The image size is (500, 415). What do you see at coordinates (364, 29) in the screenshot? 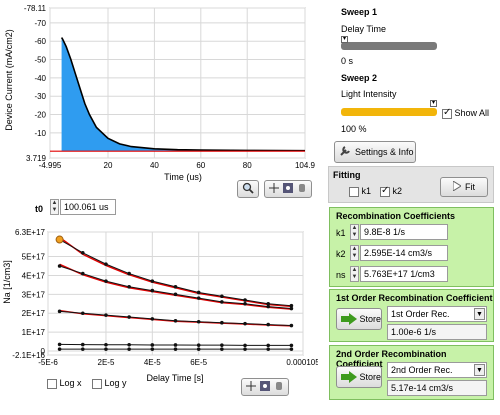
I see `sweep1-subtitle: Delay Time` at bounding box center [364, 29].